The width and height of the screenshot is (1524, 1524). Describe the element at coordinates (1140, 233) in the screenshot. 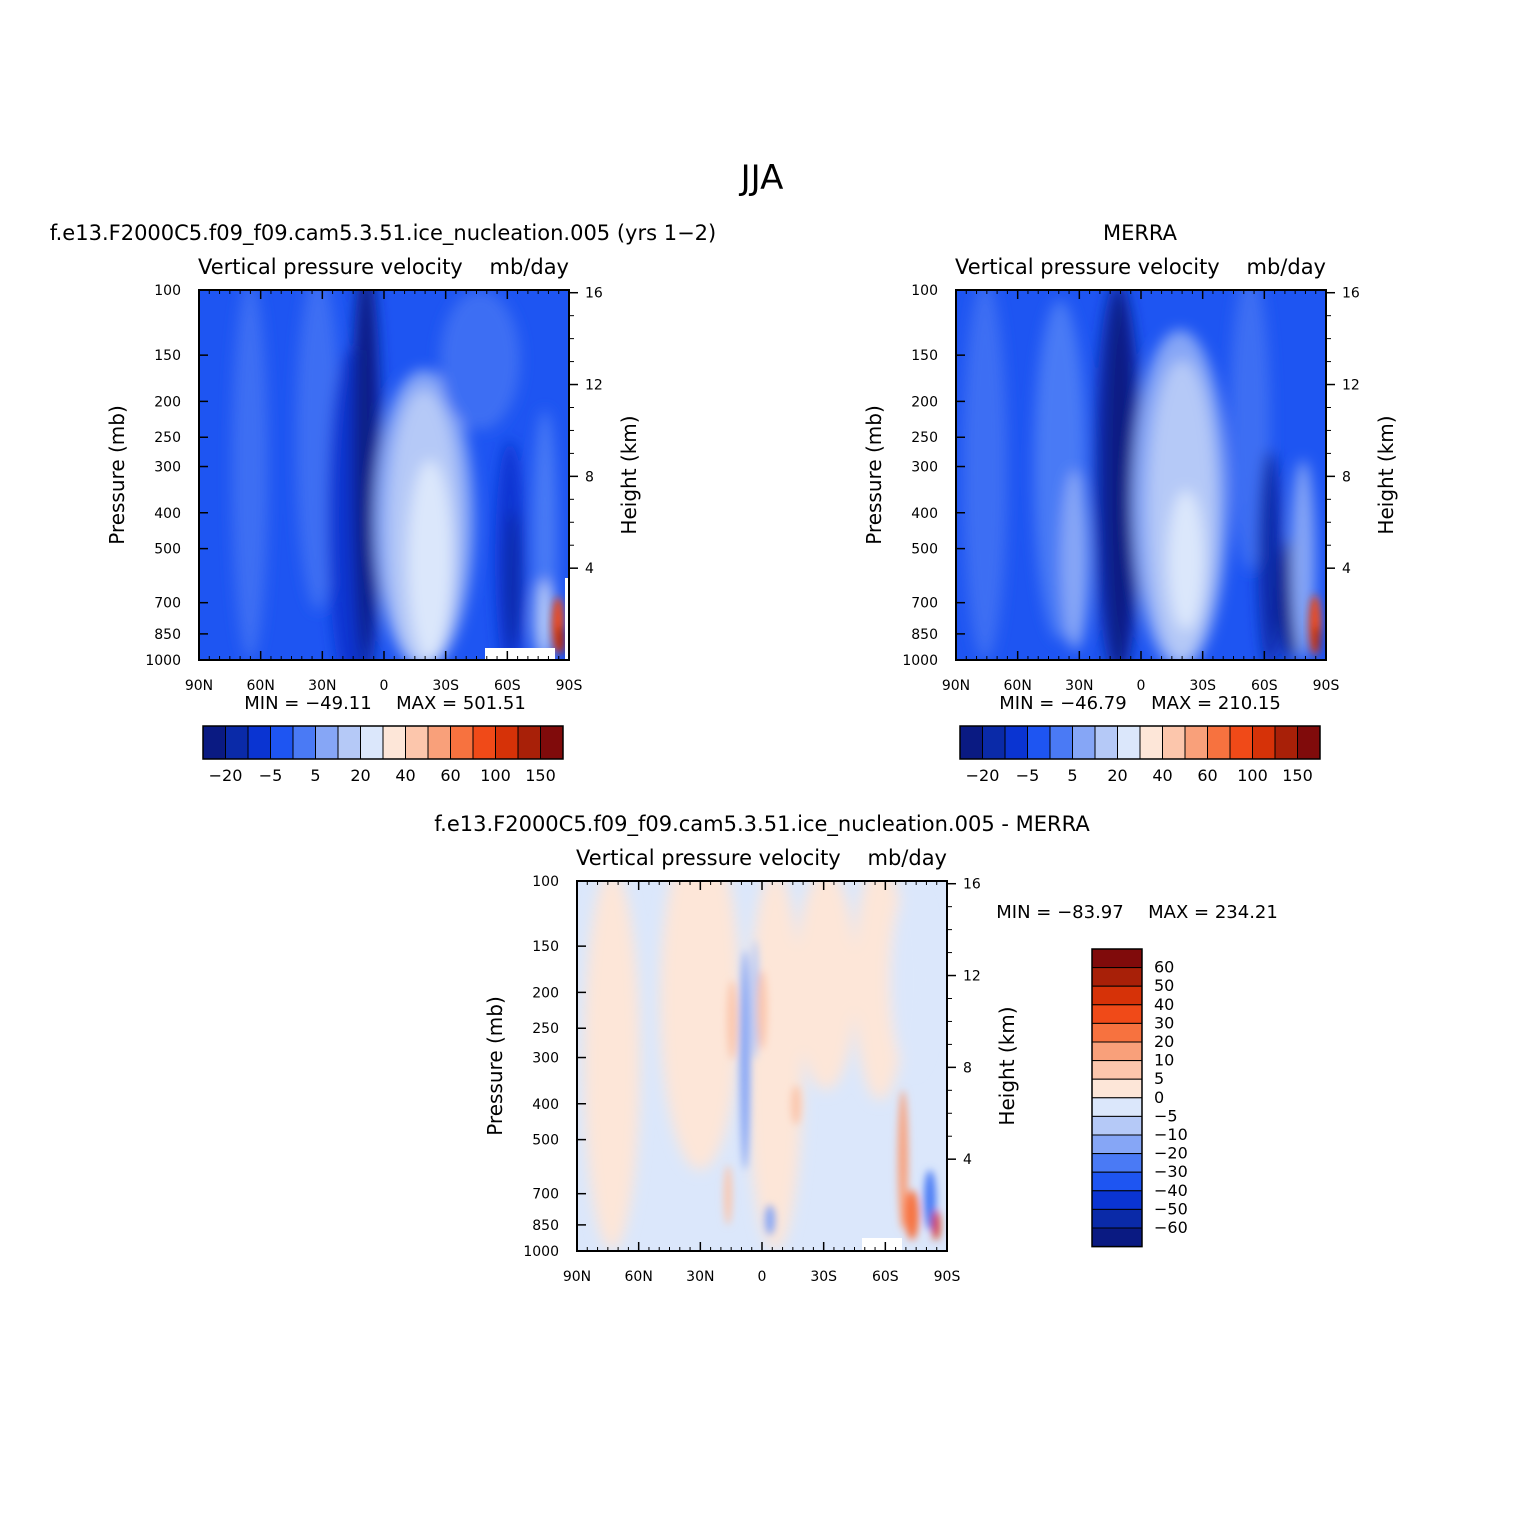

I see `panel-merra-title: MERRA` at that location.